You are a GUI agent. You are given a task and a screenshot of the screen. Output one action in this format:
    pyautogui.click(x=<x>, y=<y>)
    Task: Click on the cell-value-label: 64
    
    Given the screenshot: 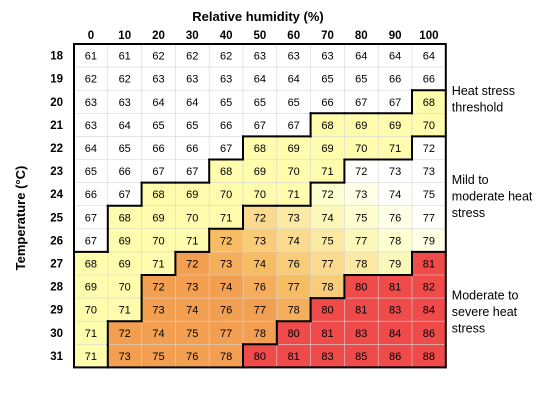 What is the action you would take?
    pyautogui.click(x=260, y=80)
    